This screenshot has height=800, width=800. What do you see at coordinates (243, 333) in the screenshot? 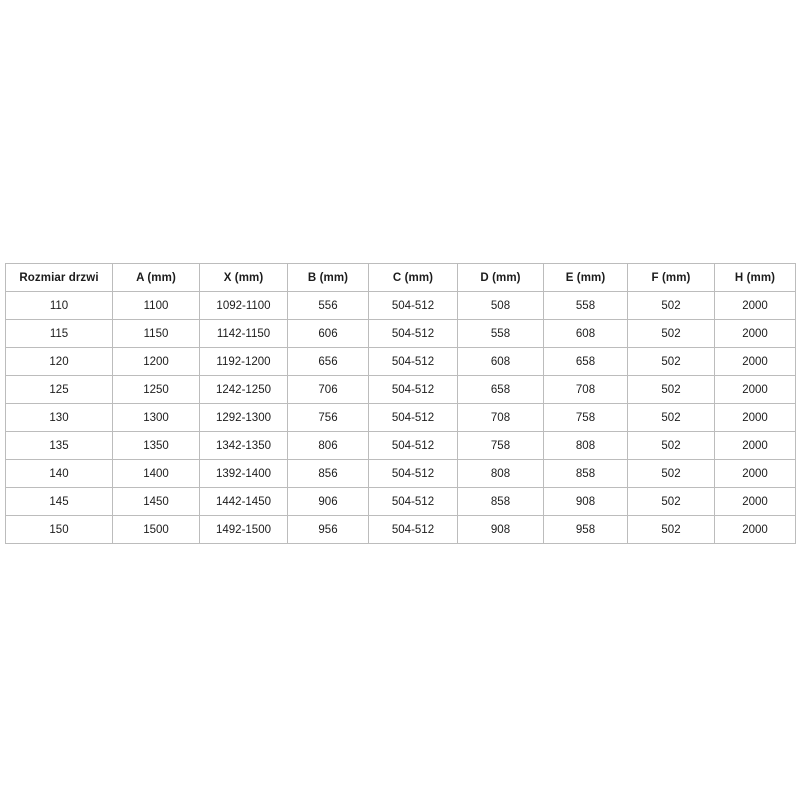
I see `table-cell: 1142-1150` at bounding box center [243, 333].